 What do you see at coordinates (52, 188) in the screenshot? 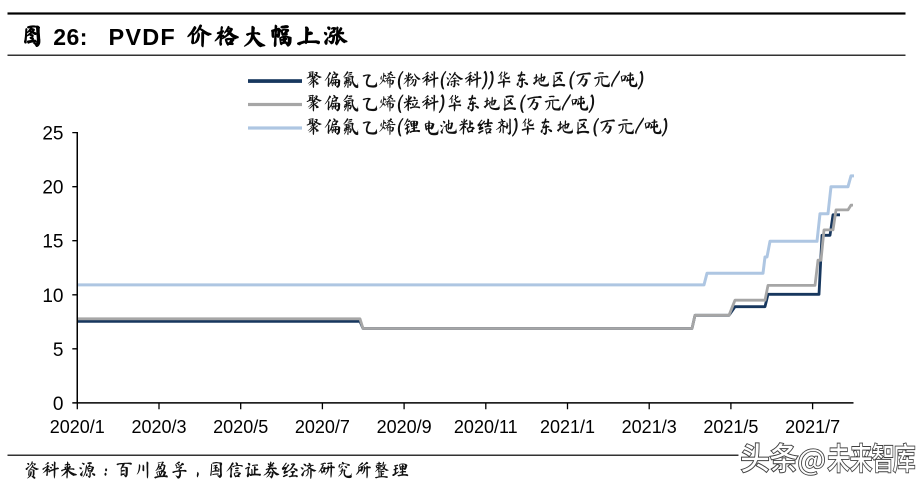
I see `svg-text: 20` at bounding box center [52, 188].